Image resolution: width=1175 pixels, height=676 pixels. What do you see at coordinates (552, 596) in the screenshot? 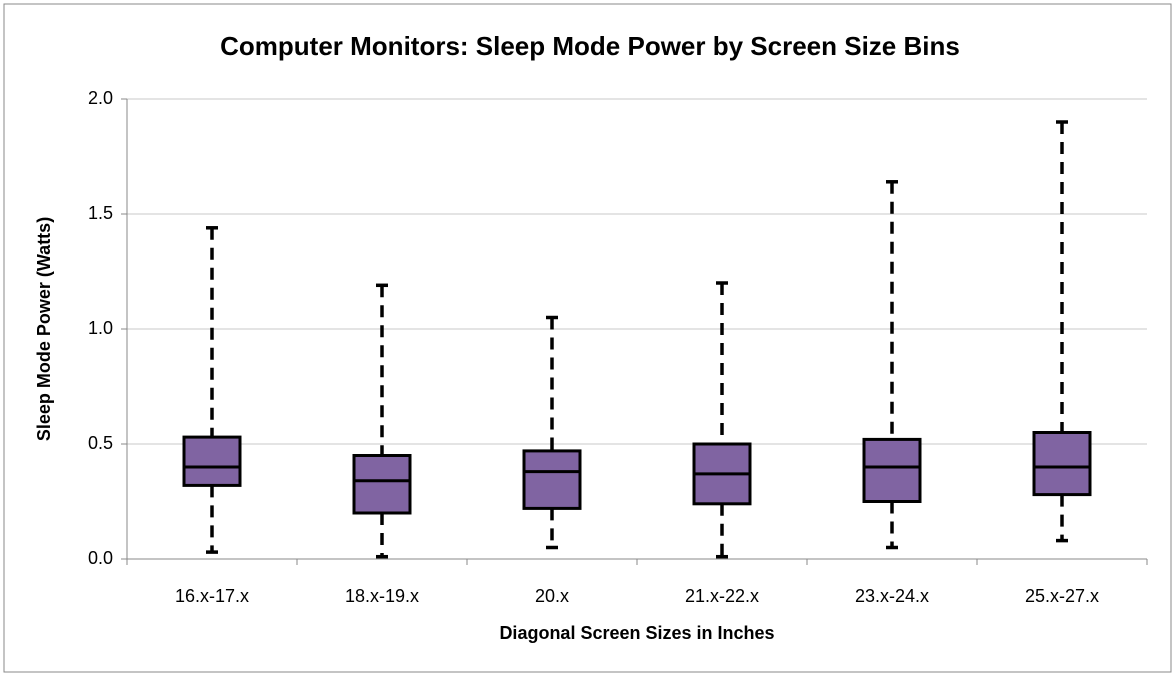
I see `x-tick-label: 20.x` at bounding box center [552, 596].